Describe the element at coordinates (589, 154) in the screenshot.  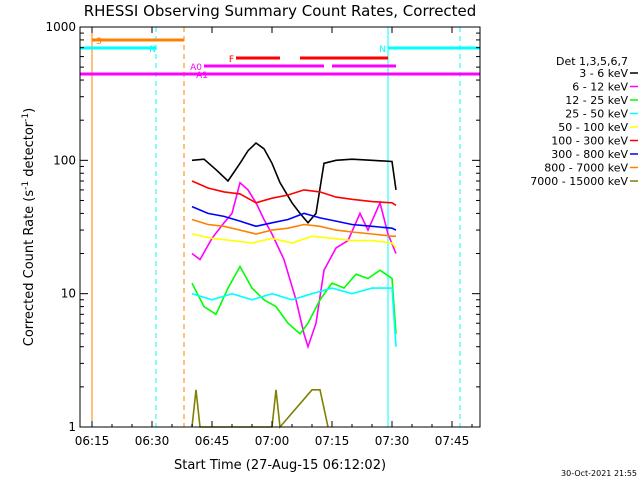
I see `legend-entry-6: 300 - 800 keV` at that location.